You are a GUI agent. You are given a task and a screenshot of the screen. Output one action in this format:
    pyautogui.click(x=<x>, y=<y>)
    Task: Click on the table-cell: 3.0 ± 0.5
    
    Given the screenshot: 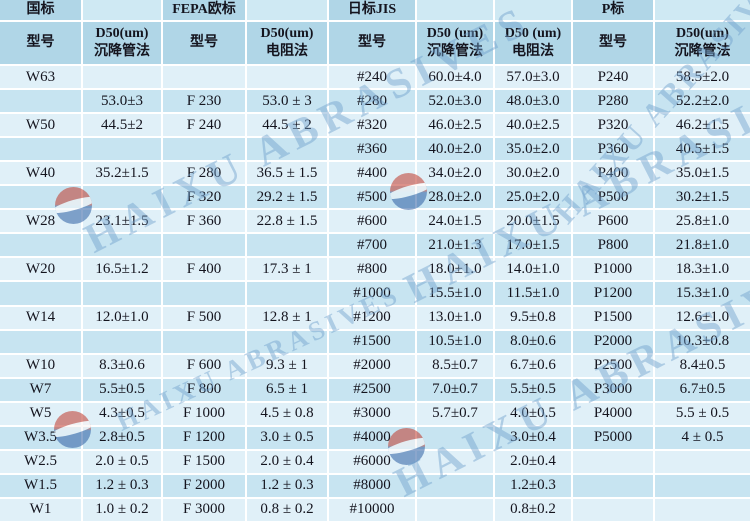 What is the action you would take?
    pyautogui.click(x=287, y=437)
    